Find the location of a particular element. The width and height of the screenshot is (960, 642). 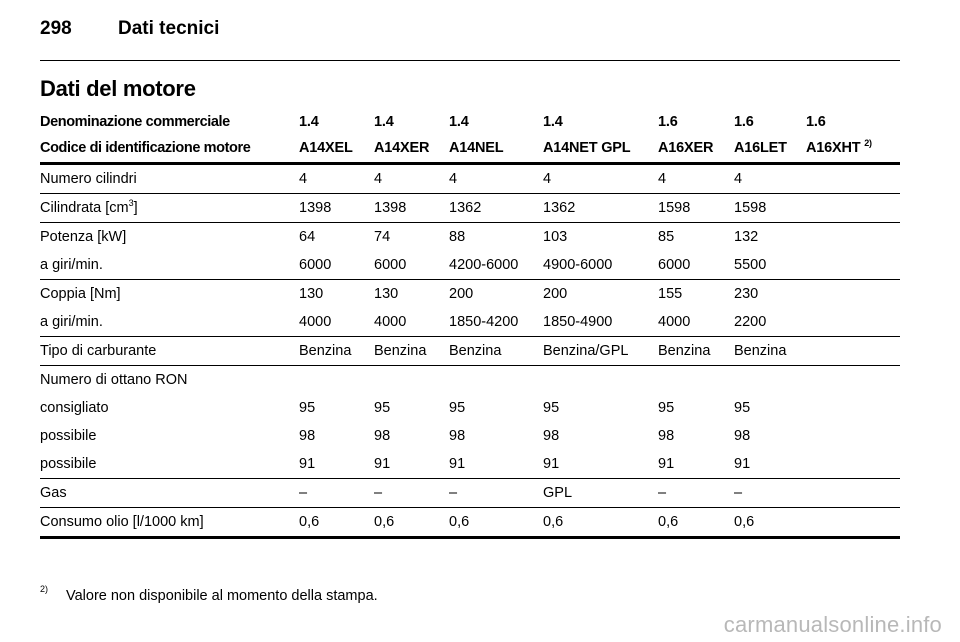

table-cell: 132 is located at coordinates (746, 237).